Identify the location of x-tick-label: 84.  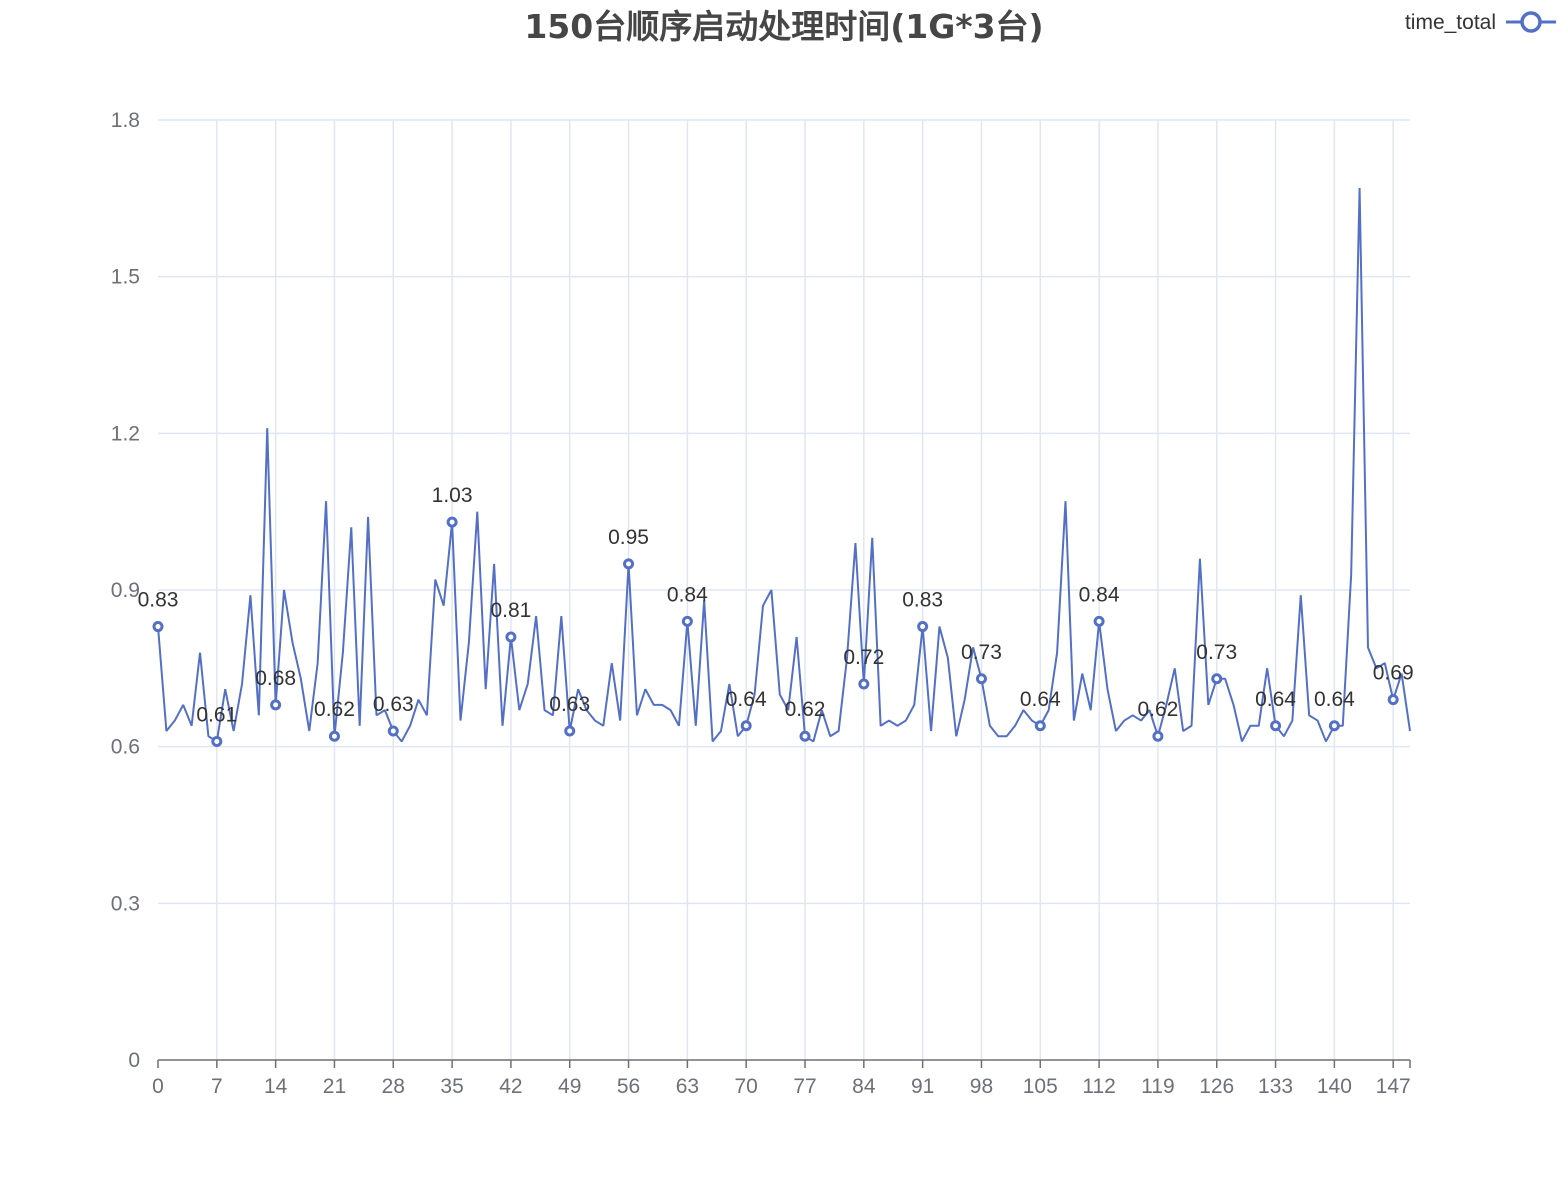
(864, 1086).